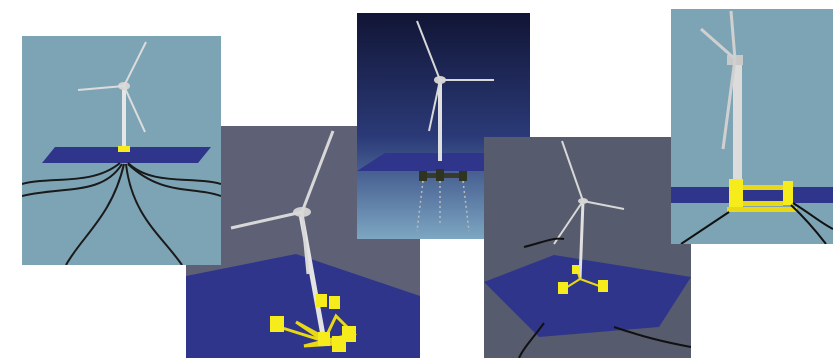 This screenshot has width=833, height=358. Describe the element at coordinates (443, 175) in the screenshot. I see `tlp-hull` at that location.